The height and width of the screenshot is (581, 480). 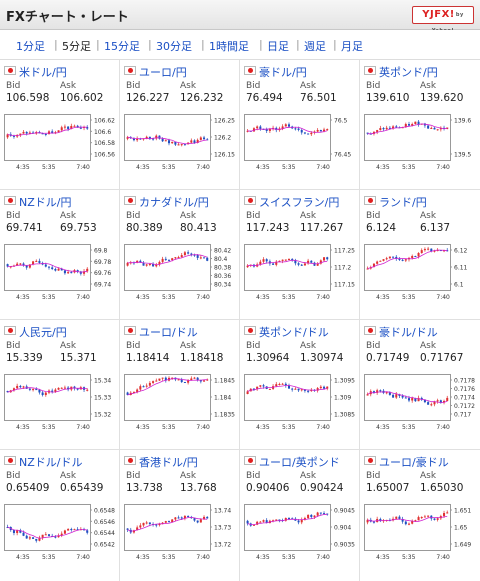 What do you see at coordinates (78, 228) in the screenshot?
I see `ask-value: 69.753` at bounding box center [78, 228].